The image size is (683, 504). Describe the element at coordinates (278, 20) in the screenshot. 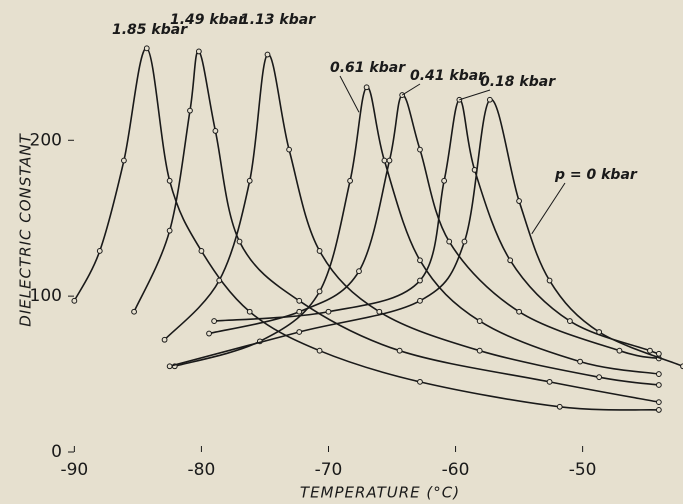

I see `series-label: 1.13 kbar` at that location.